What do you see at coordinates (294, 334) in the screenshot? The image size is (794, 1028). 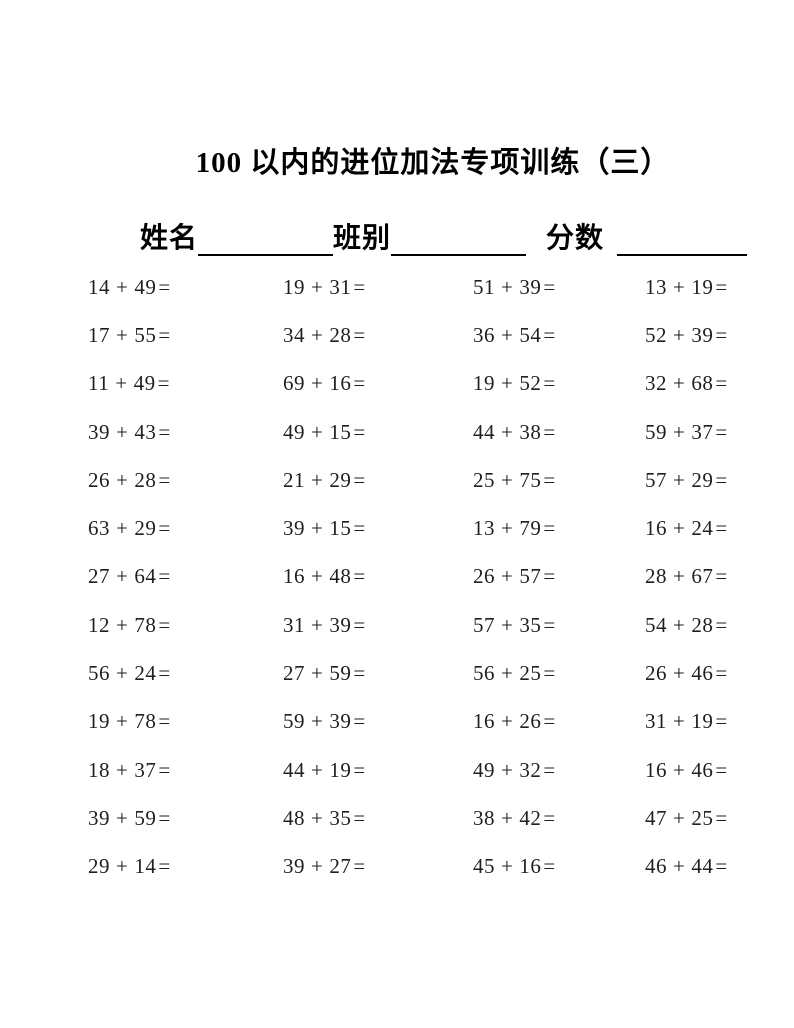 I see `addend-1: 34` at bounding box center [294, 334].